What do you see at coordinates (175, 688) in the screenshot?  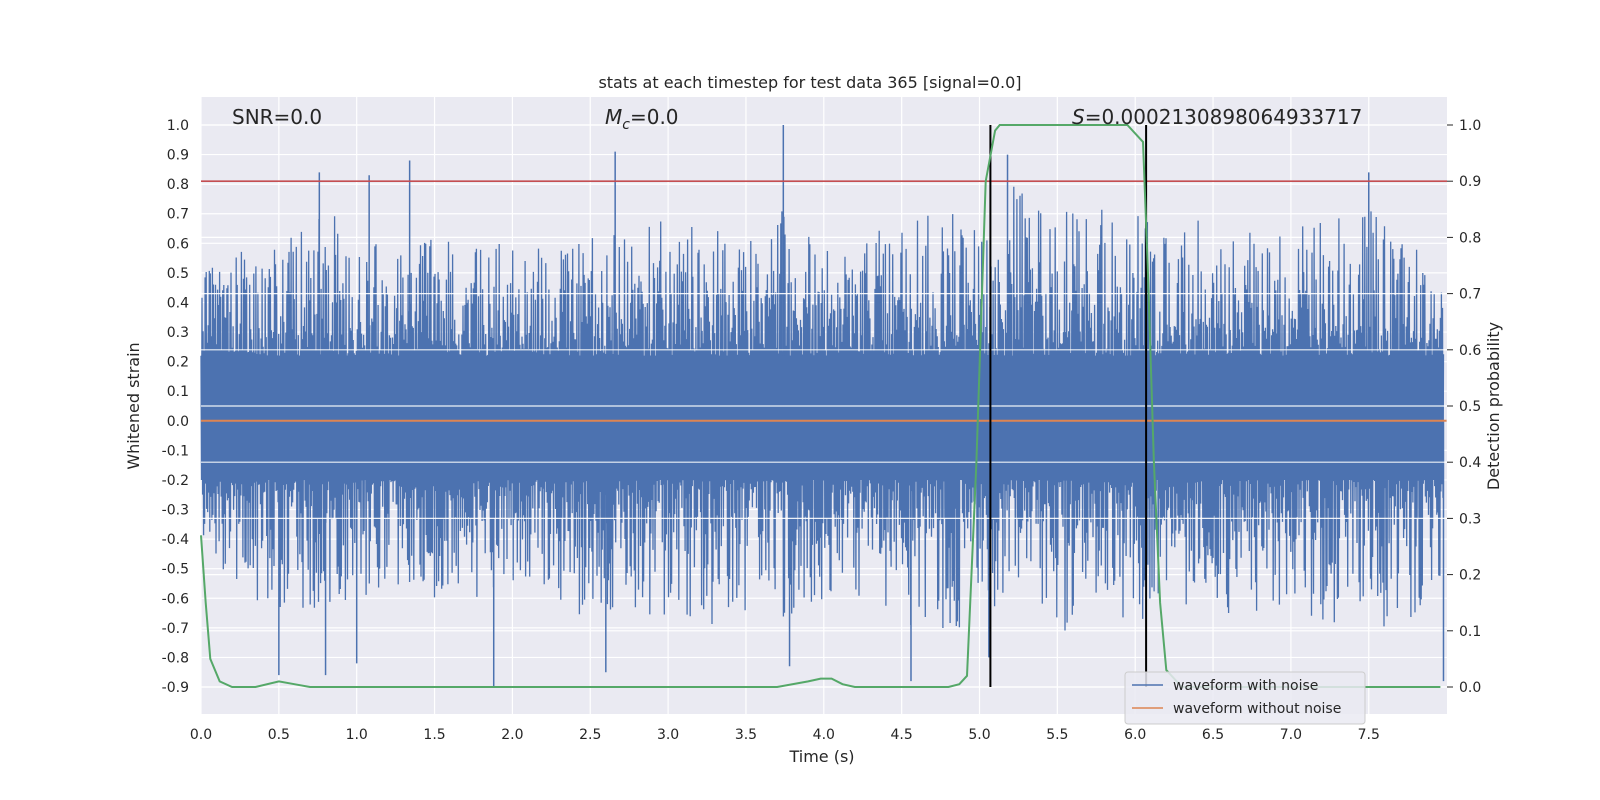 I see `y-left-tick-label: -0.9` at bounding box center [175, 688].